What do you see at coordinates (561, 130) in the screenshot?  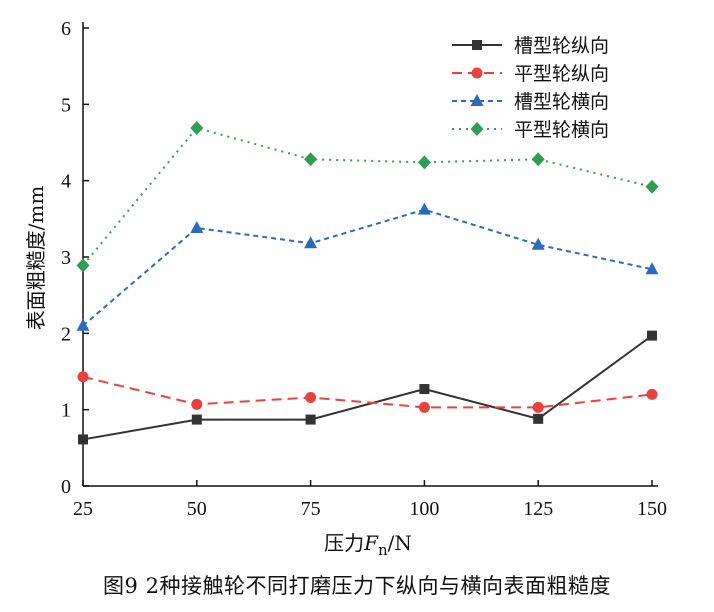 I see `legend-label: 平型轮横向` at bounding box center [561, 130].